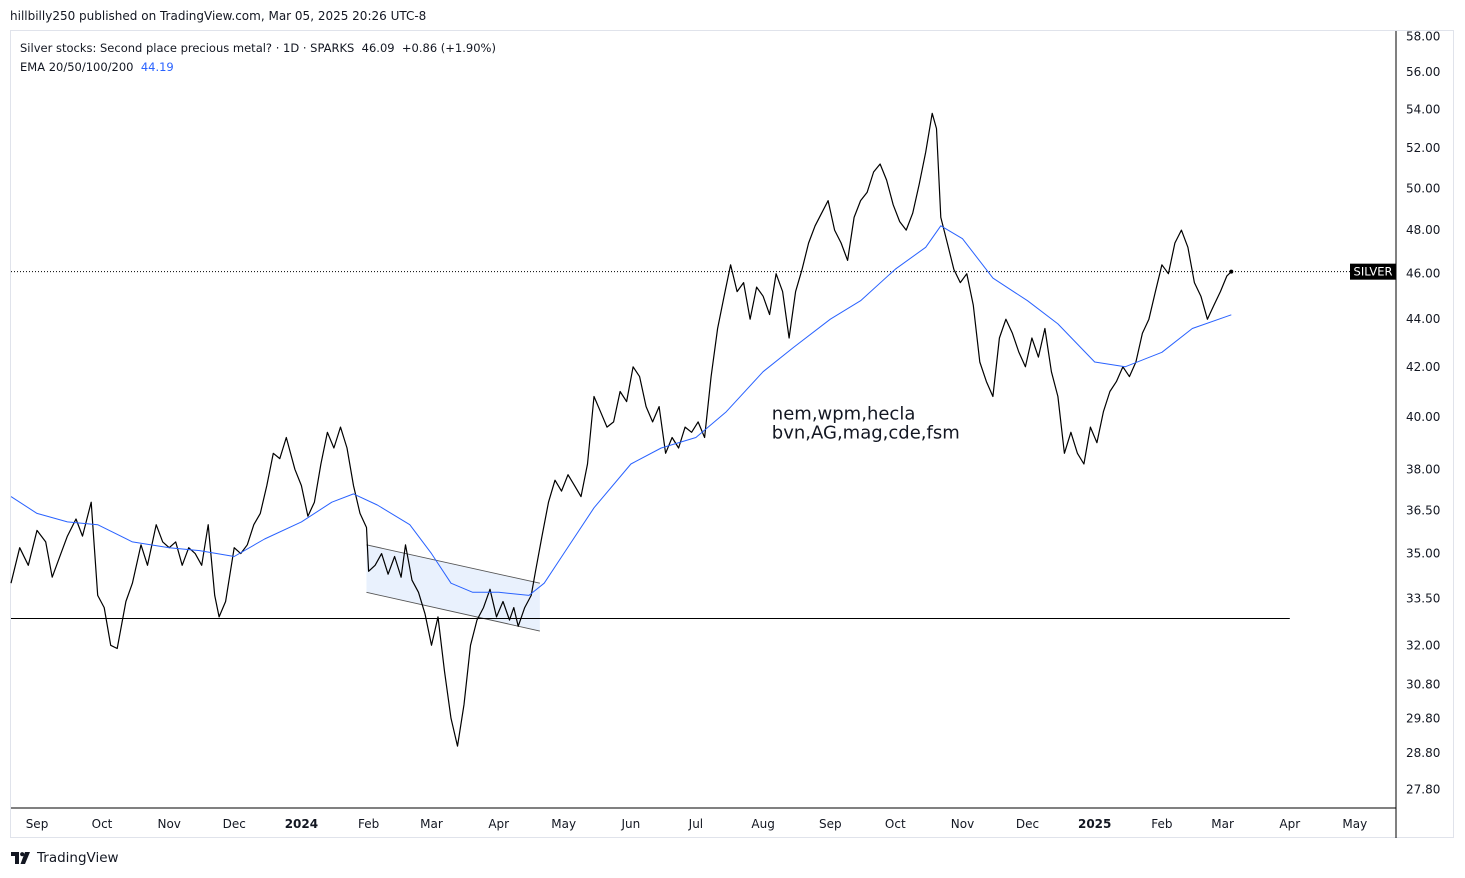 The width and height of the screenshot is (1465, 878). Describe the element at coordinates (1423, 469) in the screenshot. I see `y-tick-label: 38.00` at that location.